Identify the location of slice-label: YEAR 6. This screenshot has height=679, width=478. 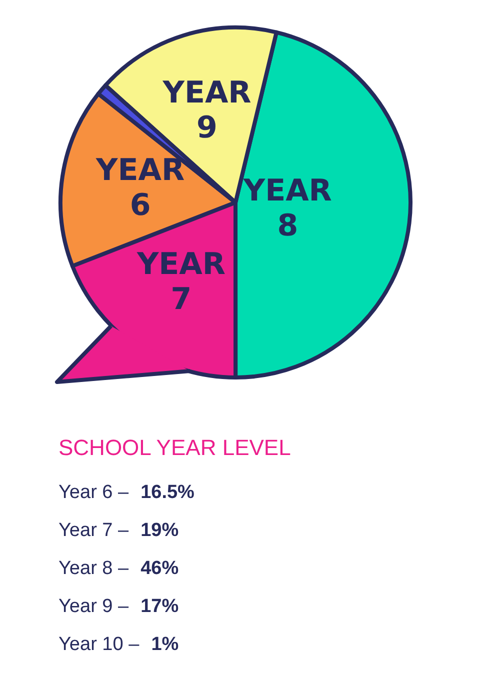
(140, 188).